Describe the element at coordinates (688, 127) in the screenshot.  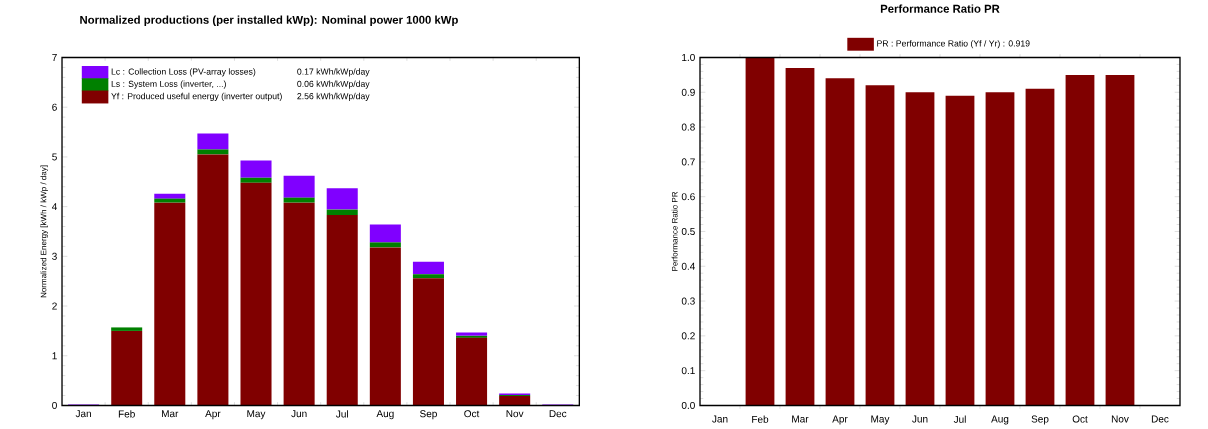
I see `y-tick-label: 0.8` at that location.